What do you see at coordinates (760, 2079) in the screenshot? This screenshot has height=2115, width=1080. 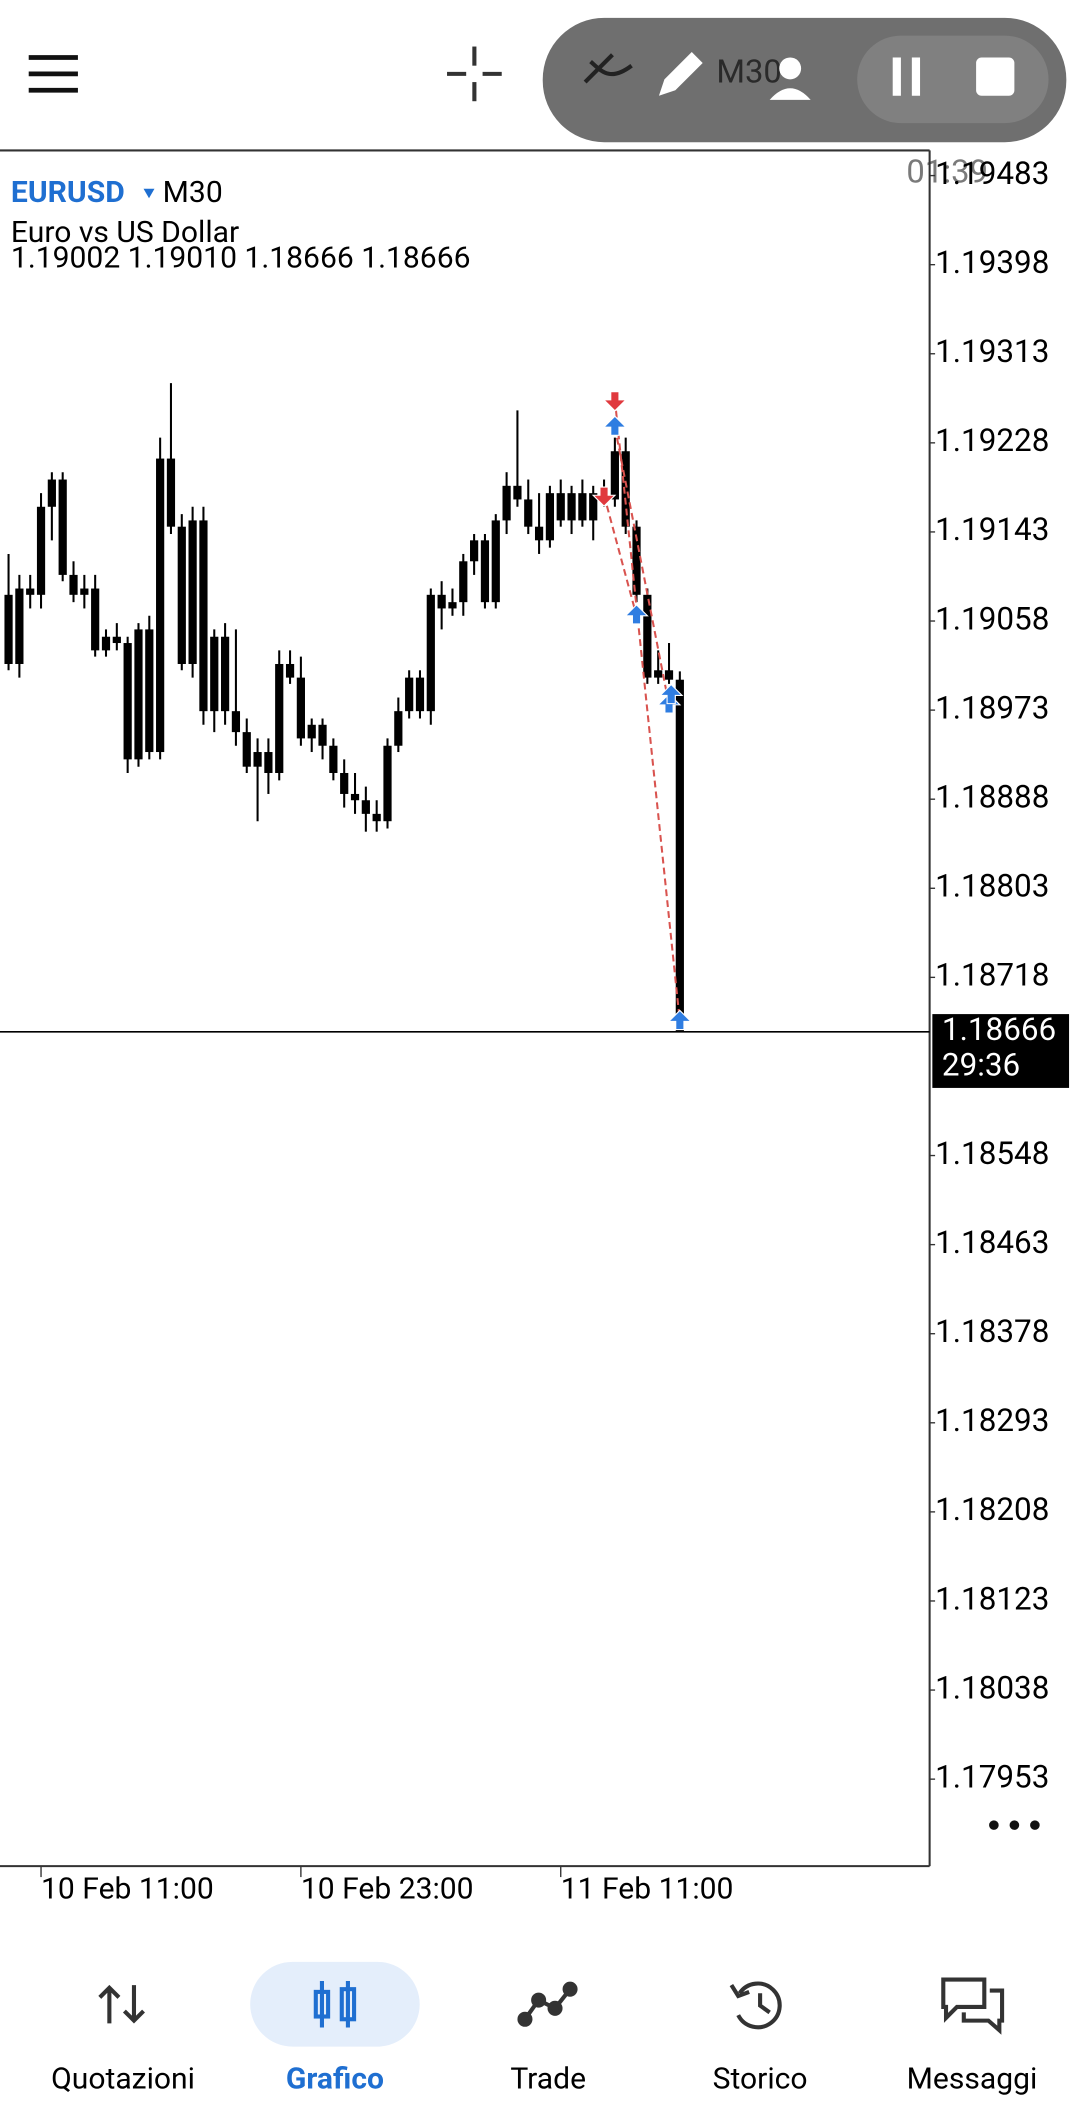 I see `nav-label: Storico` at bounding box center [760, 2079].